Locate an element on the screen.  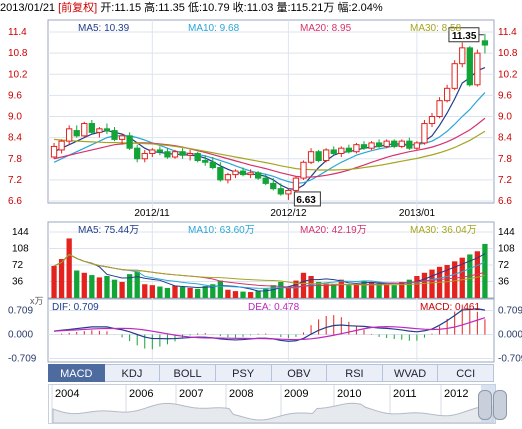
volume-axis-tick-right: 72 is located at coordinates (504, 265).